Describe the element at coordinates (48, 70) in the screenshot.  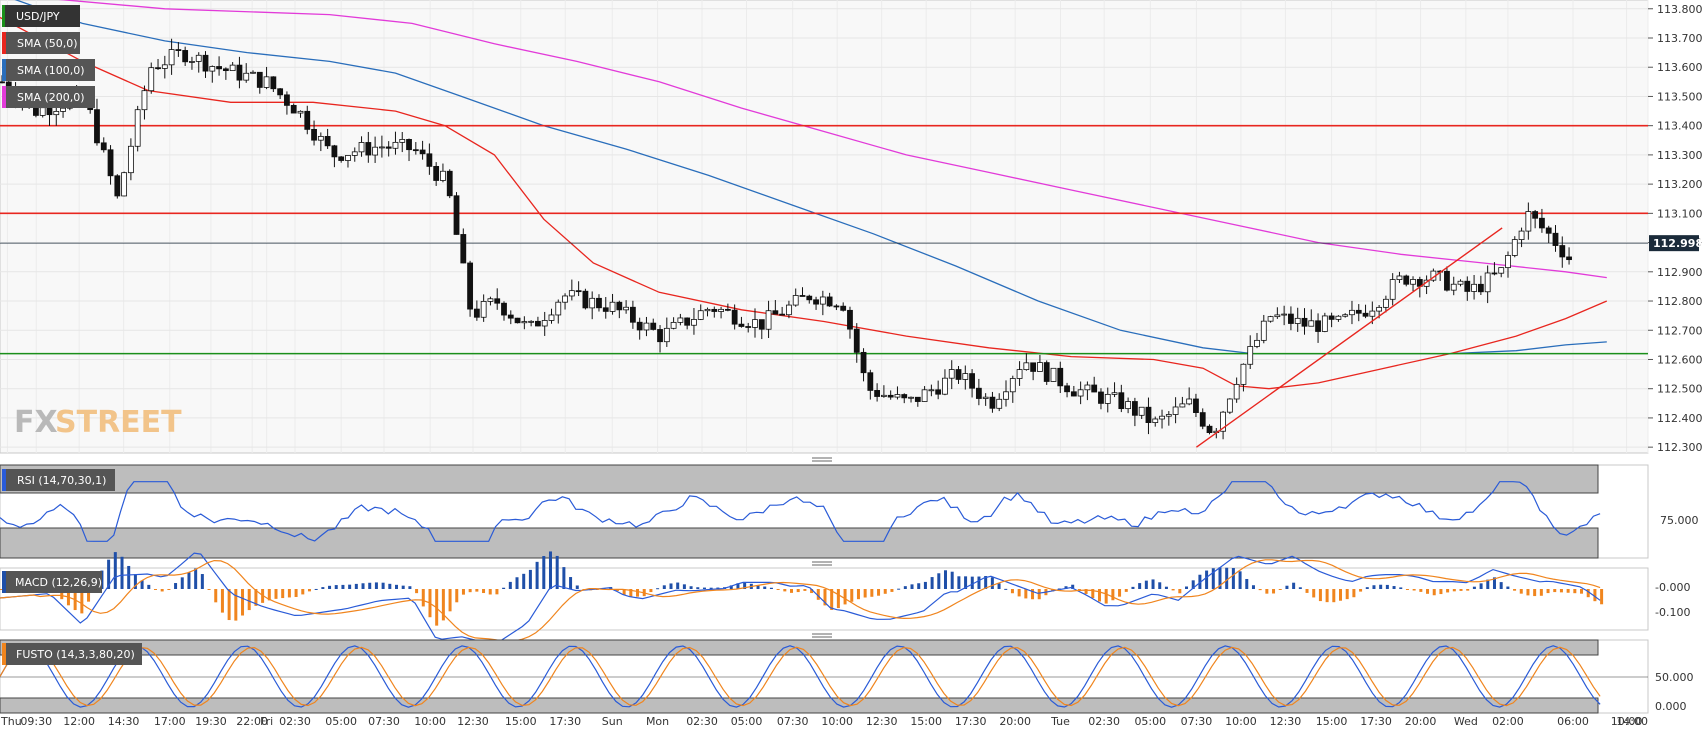
I see `sma100-label-box` at that location.